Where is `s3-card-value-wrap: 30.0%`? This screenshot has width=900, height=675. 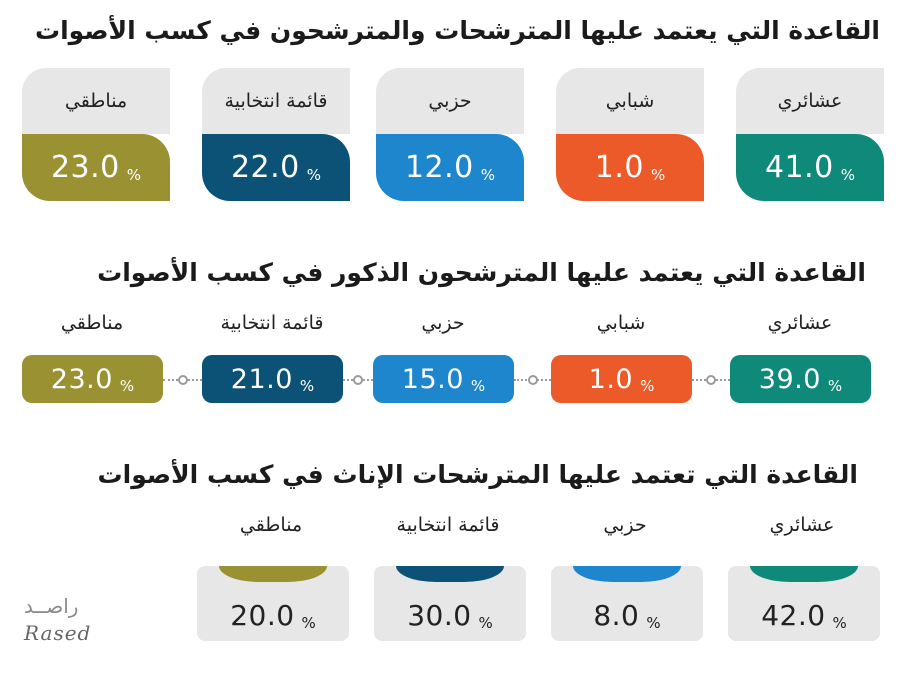
s3-card-value-wrap: 30.0% is located at coordinates (450, 615).